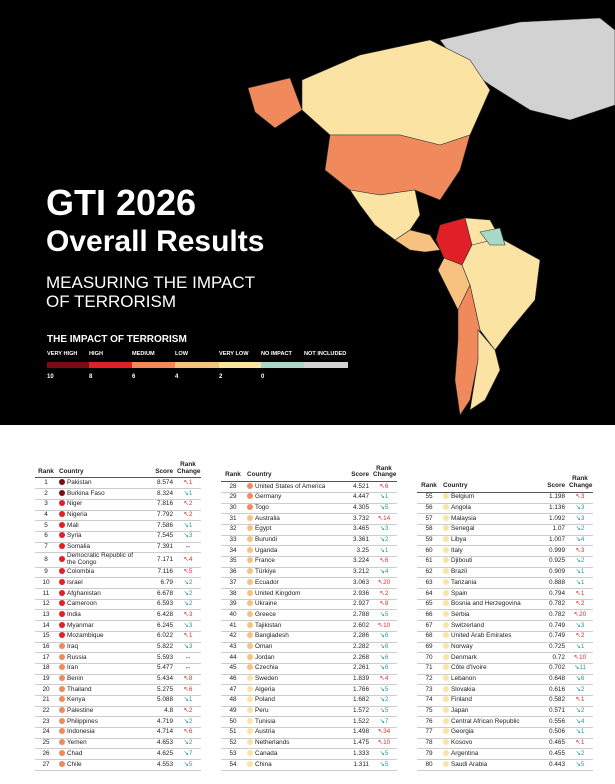 This screenshot has width=615, height=784. What do you see at coordinates (429, 722) in the screenshot?
I see `rank: 76` at bounding box center [429, 722].